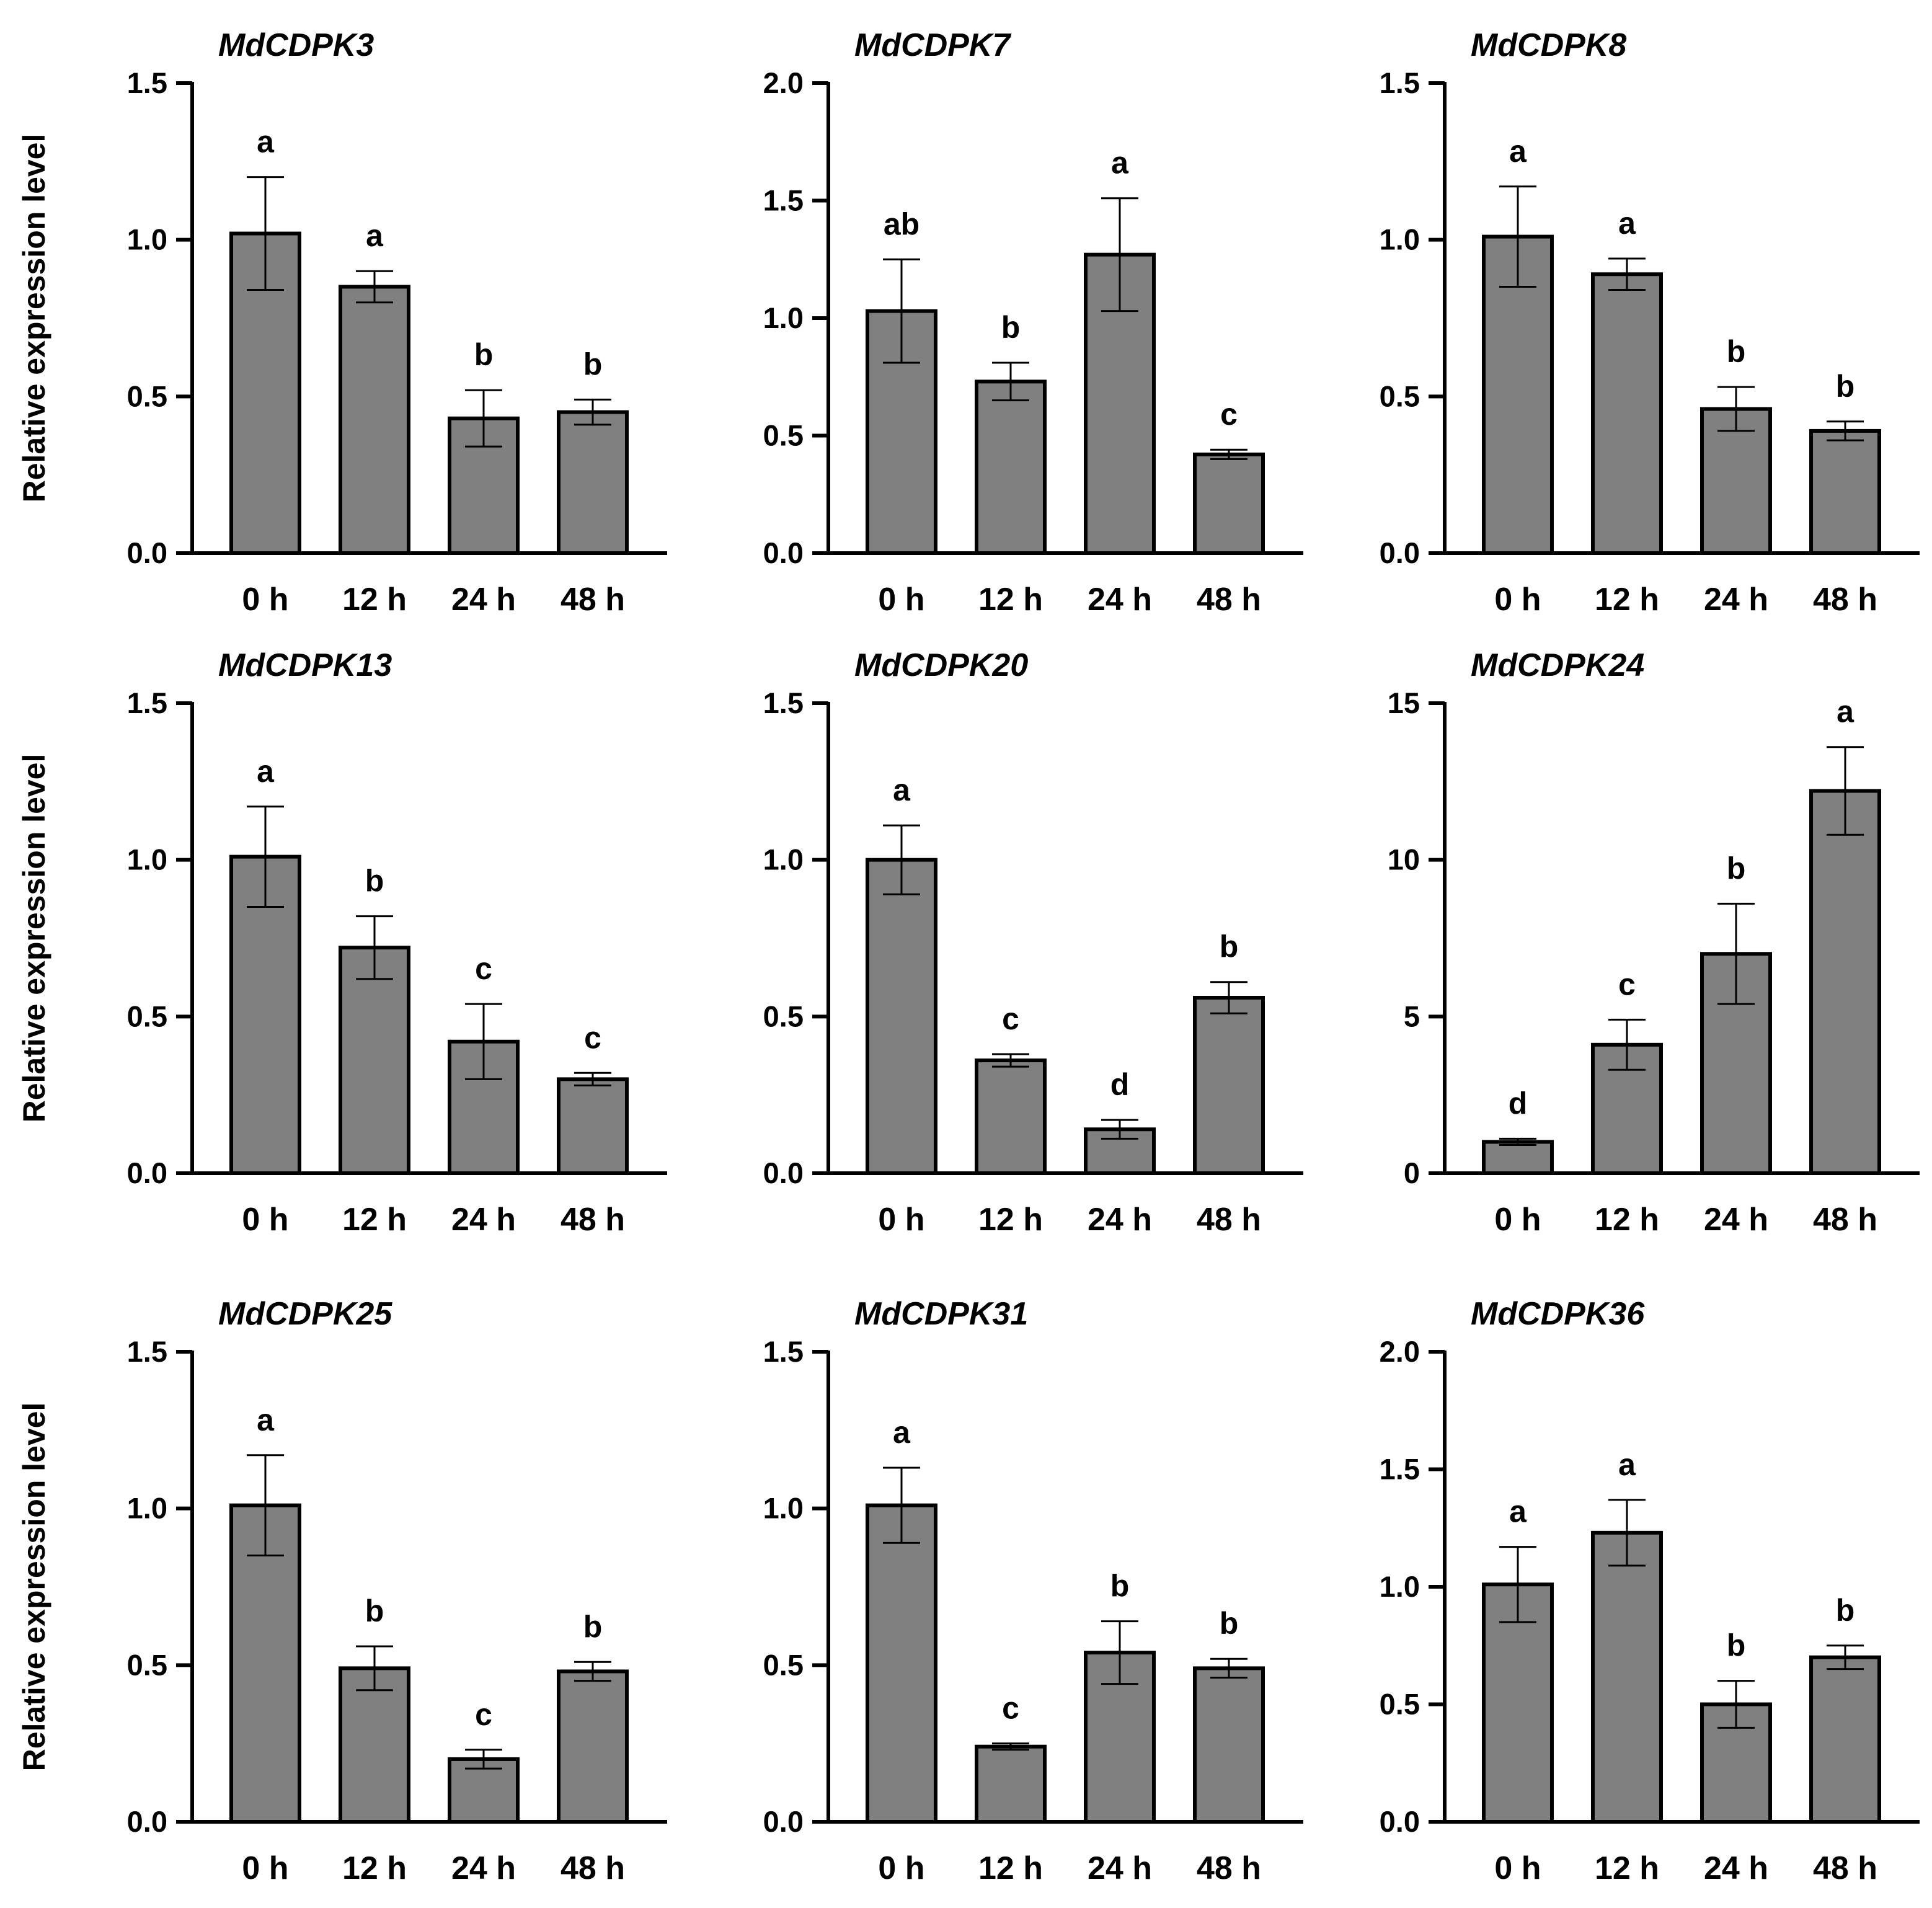 The image size is (1932, 1908). What do you see at coordinates (941, 1314) in the screenshot?
I see `panel-title: MdCDPK31` at bounding box center [941, 1314].